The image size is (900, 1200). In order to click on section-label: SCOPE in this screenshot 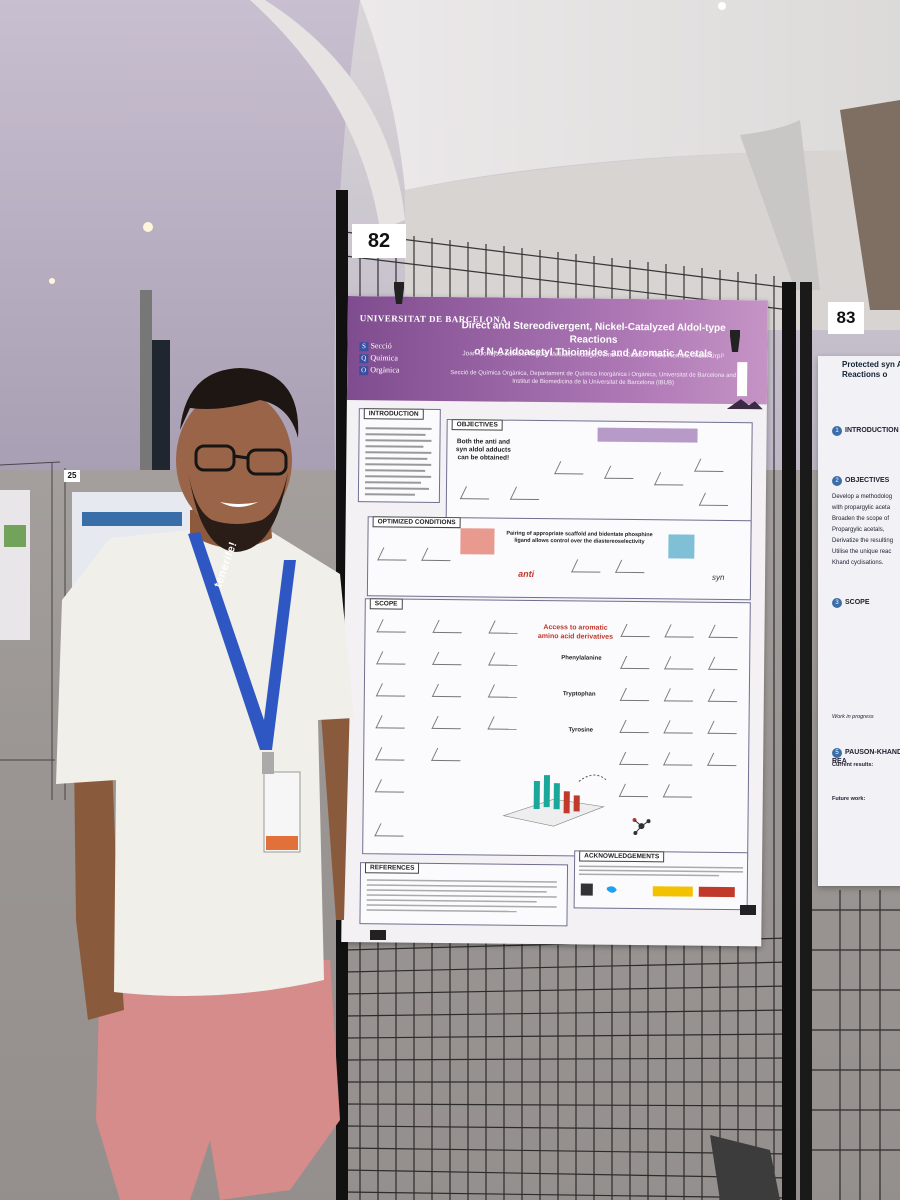, I will do `click(857, 602)`.